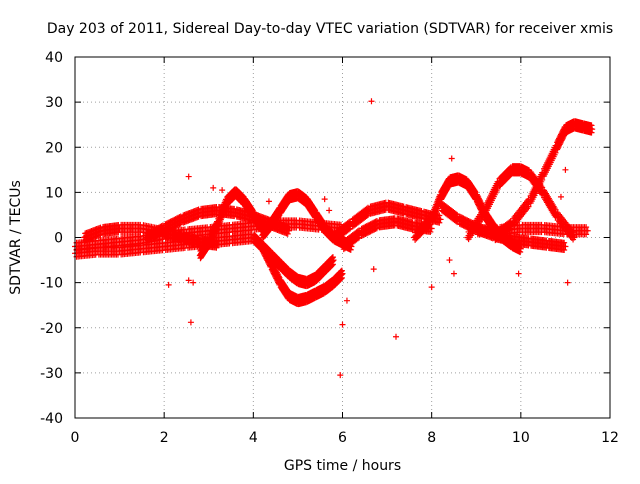  I want to click on y-tick-label: -20, so click(51, 329).